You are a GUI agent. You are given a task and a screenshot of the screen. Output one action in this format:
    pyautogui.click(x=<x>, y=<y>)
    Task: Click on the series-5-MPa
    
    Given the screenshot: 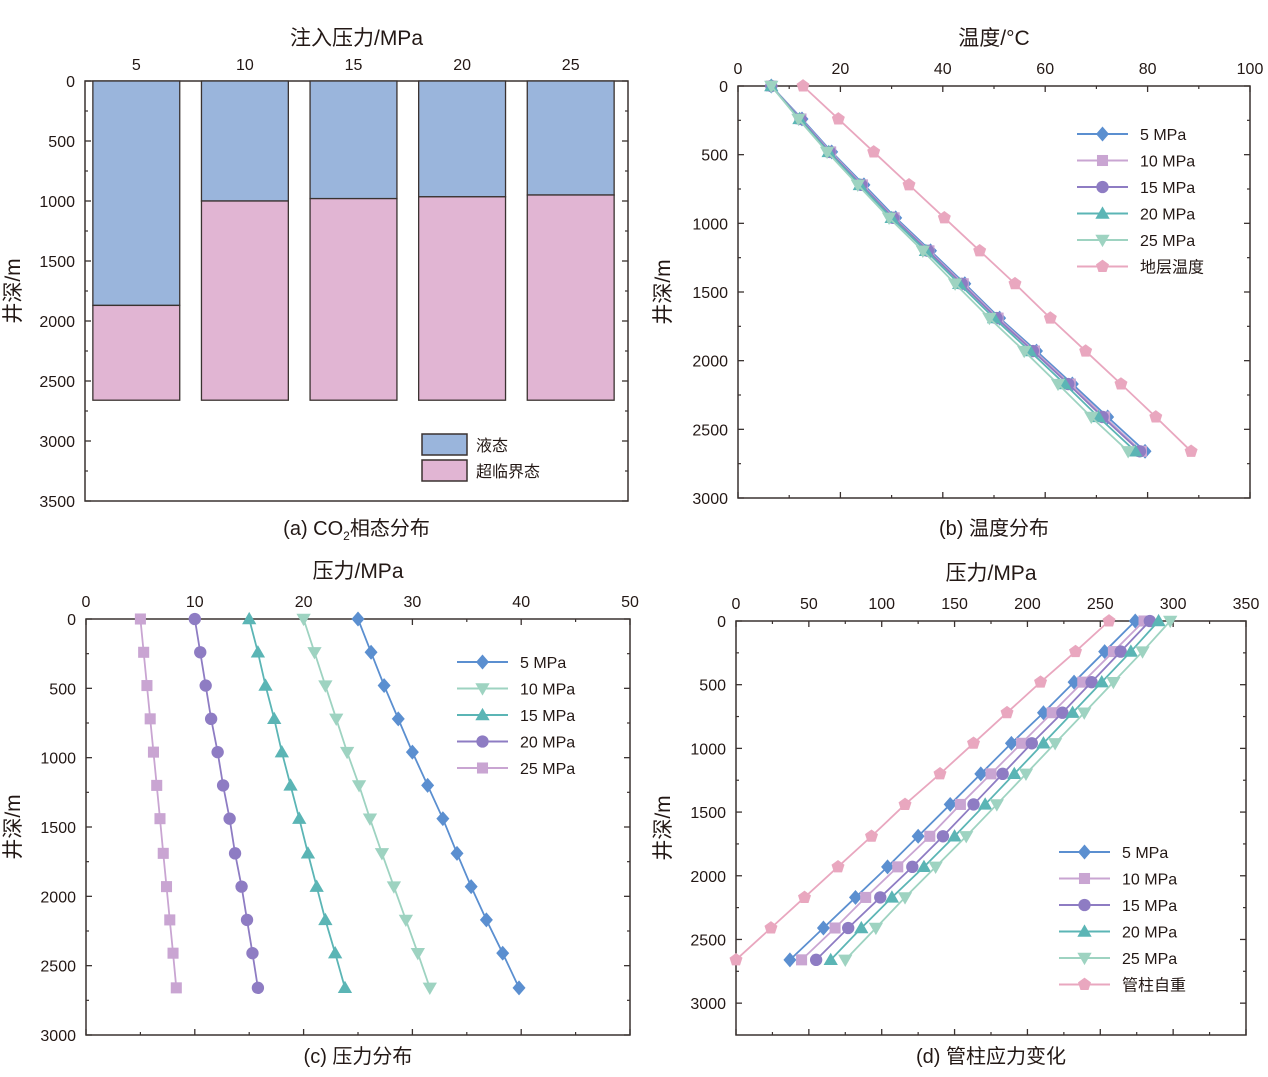 What is the action you would take?
    pyautogui.click(x=958, y=268)
    